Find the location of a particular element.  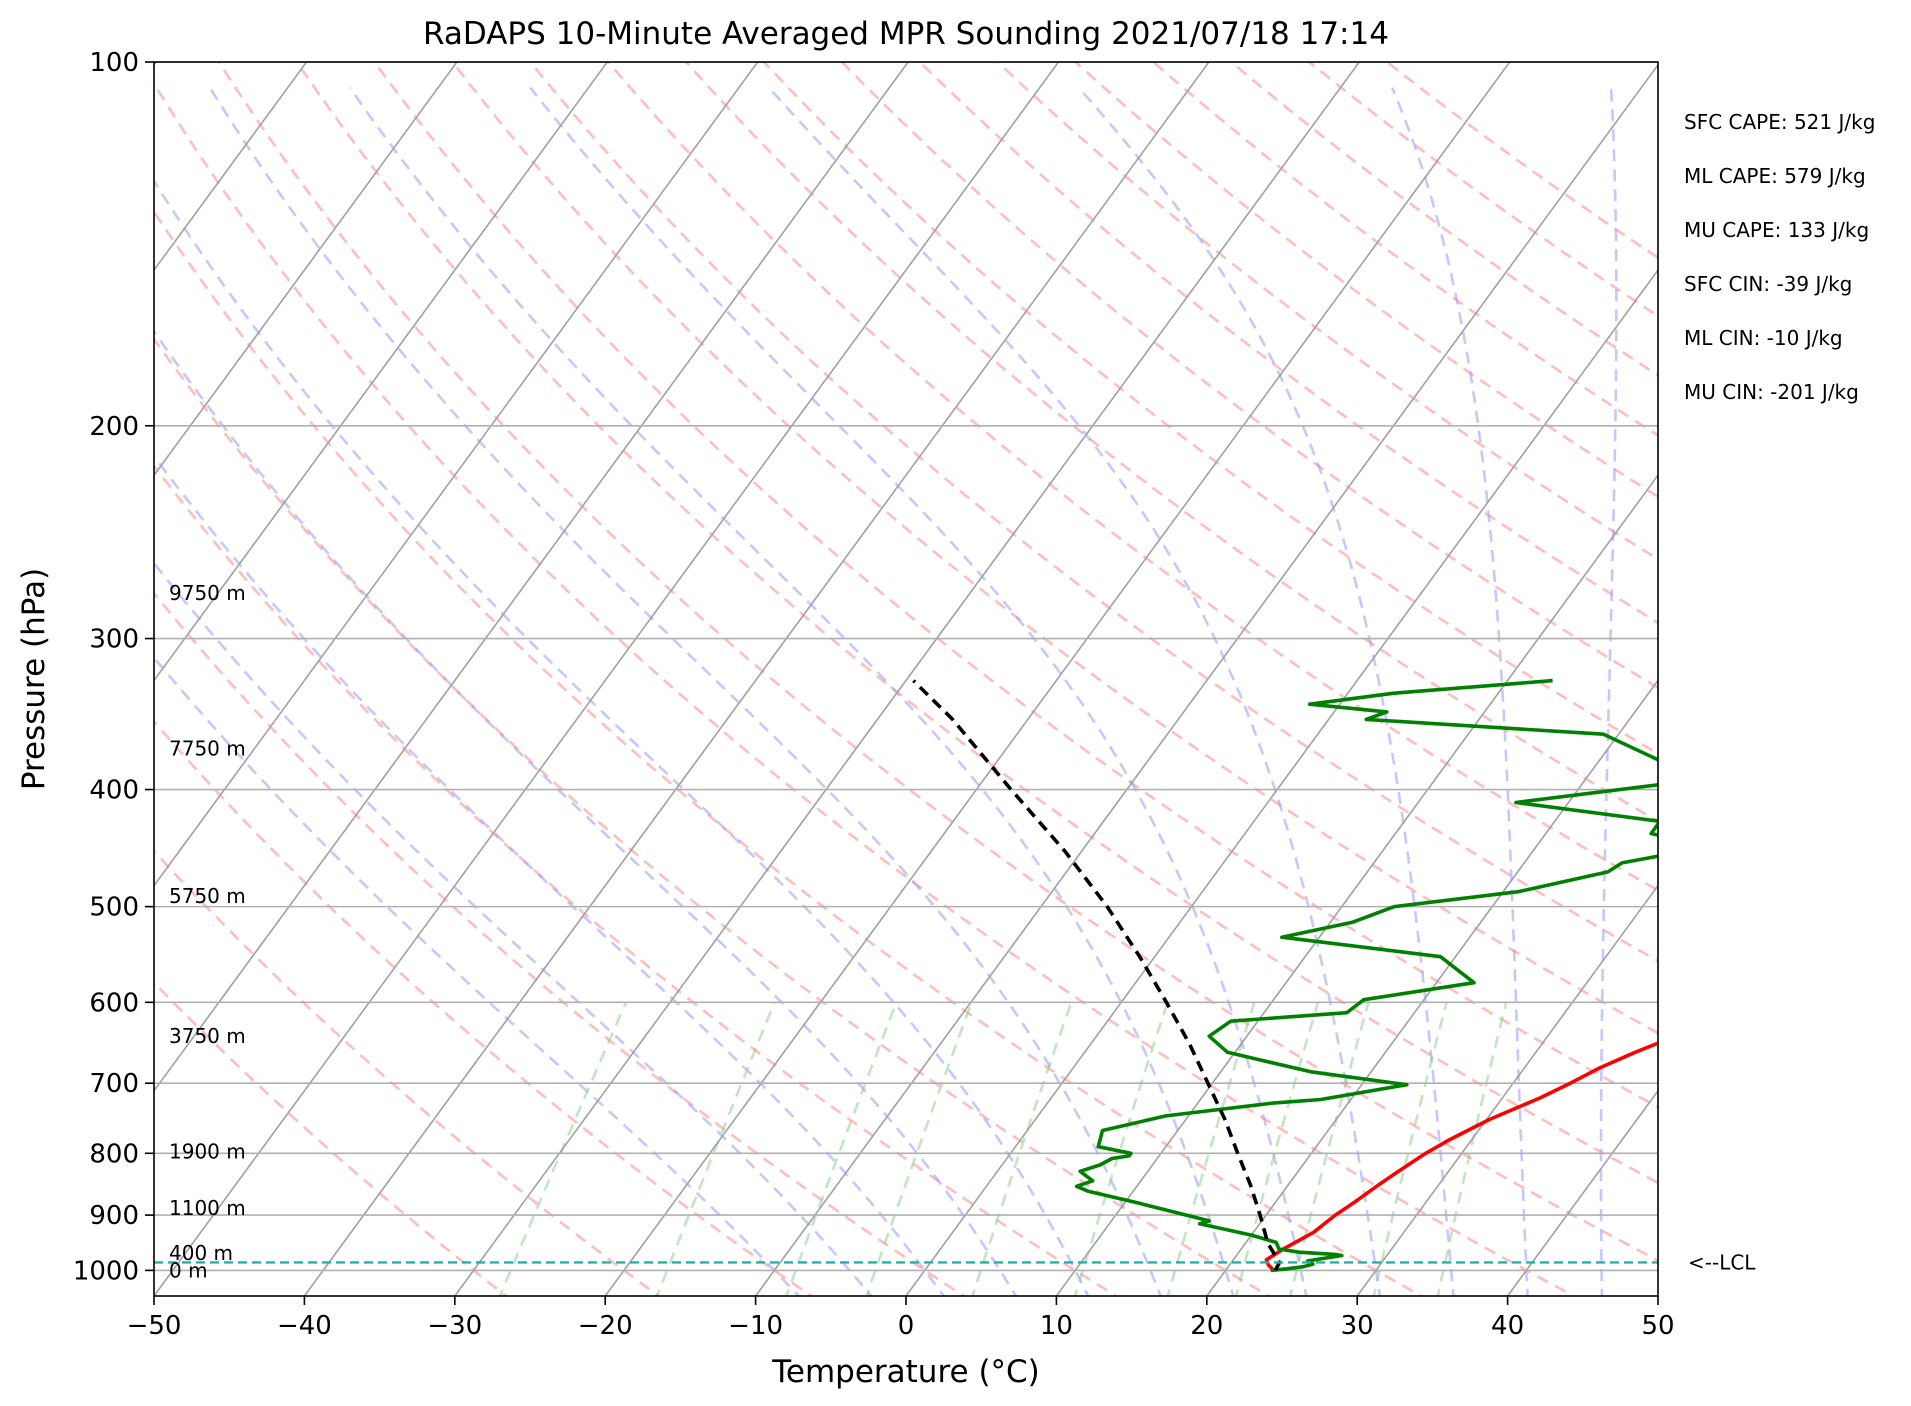

y-tick-label: 300 is located at coordinates (114, 640).